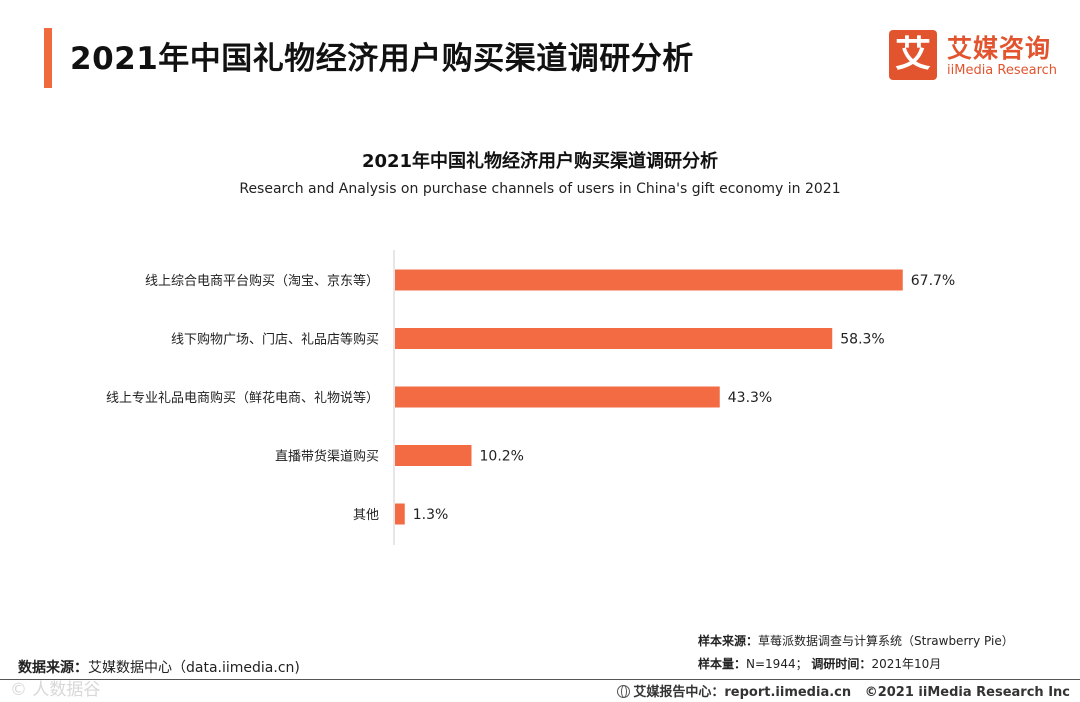  What do you see at coordinates (242, 398) in the screenshot?
I see `category-label: 线上专业礼品电商购买（鲜花电商、礼物说等）` at bounding box center [242, 398].